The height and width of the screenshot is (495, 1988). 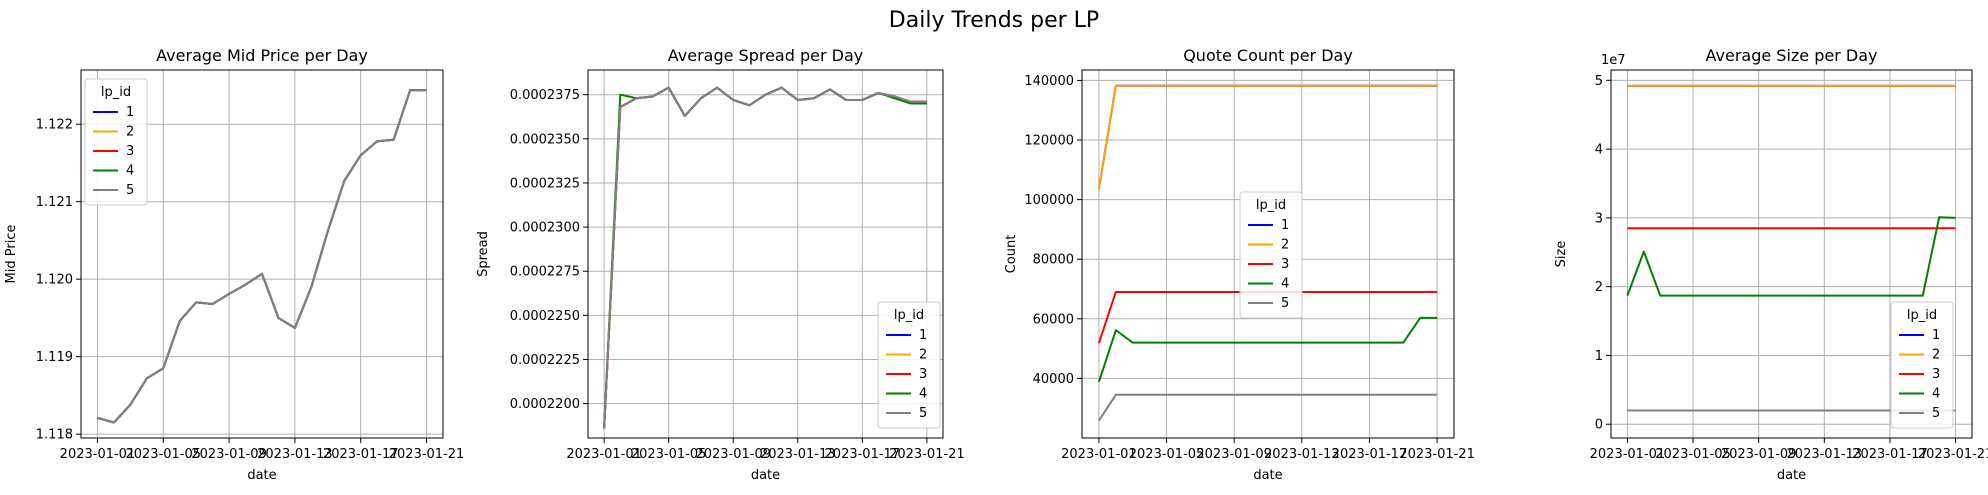 What do you see at coordinates (545, 183) in the screenshot?
I see `y-tick-label: 0.0002325` at bounding box center [545, 183].